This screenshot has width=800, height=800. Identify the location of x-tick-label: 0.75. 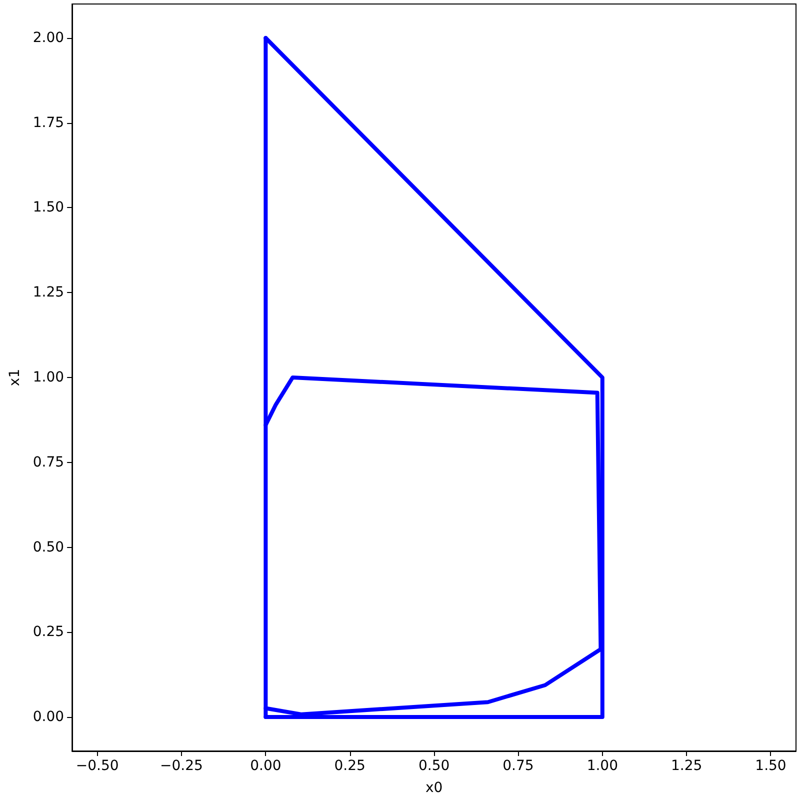
(518, 766).